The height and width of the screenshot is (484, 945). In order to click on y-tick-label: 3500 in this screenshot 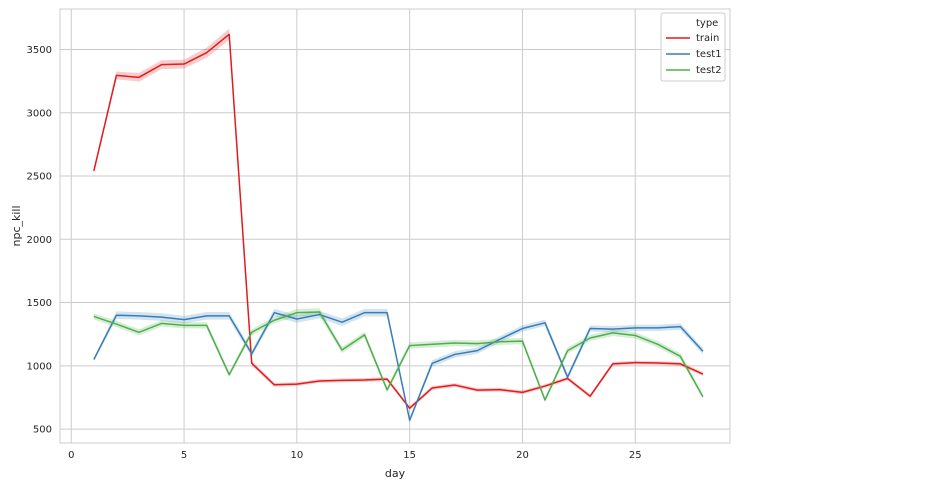, I will do `click(39, 50)`.